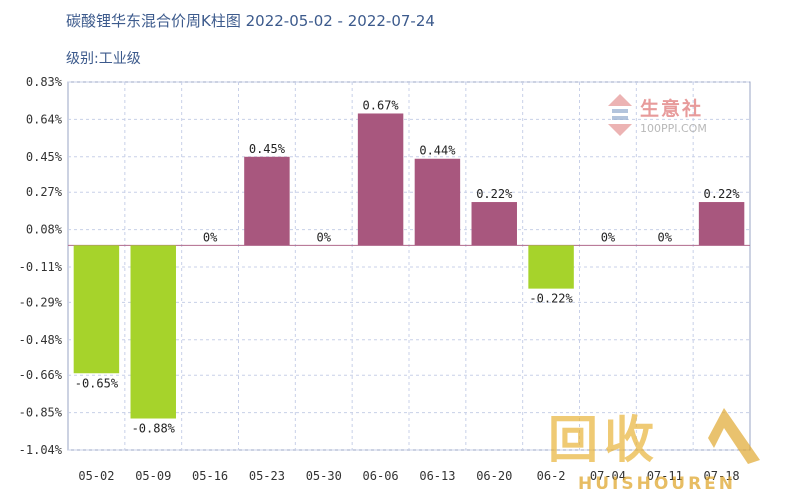 Image resolution: width=800 pixels, height=500 pixels. I want to click on x-tick-label: 06-2, so click(551, 476).